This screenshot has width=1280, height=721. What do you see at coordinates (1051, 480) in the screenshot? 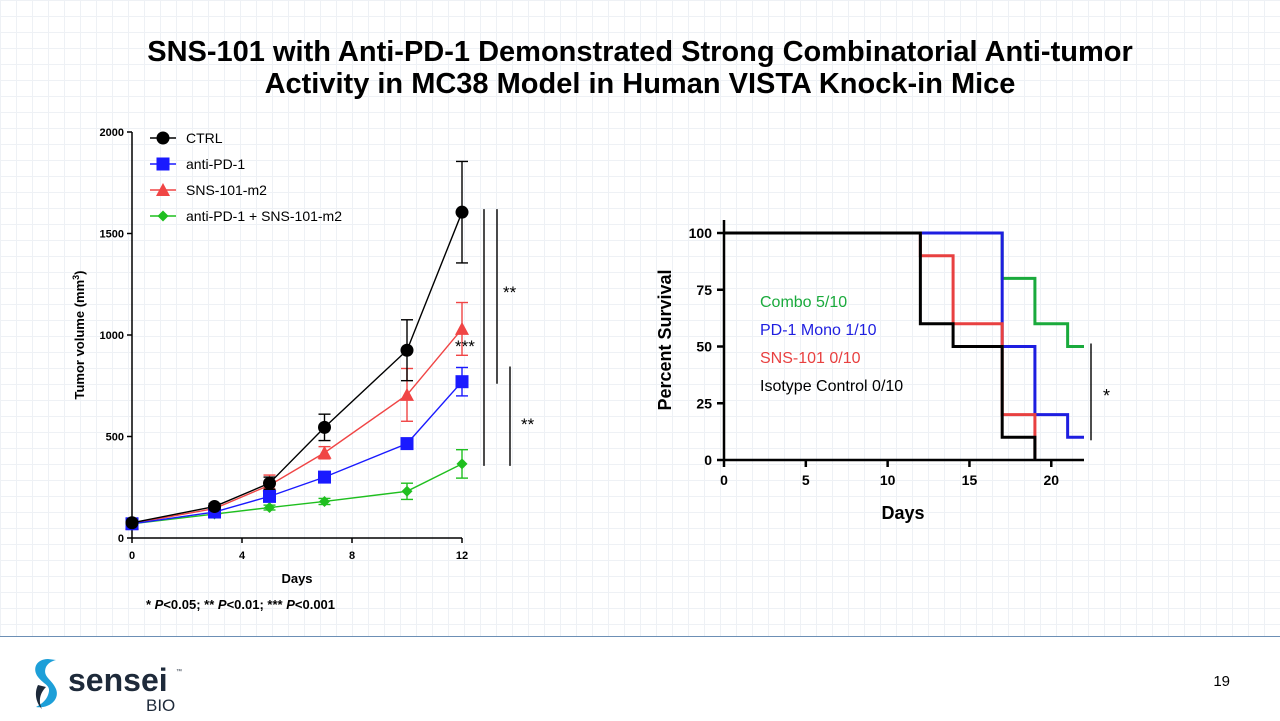
I see `km-x-tick-label: 20` at bounding box center [1051, 480].